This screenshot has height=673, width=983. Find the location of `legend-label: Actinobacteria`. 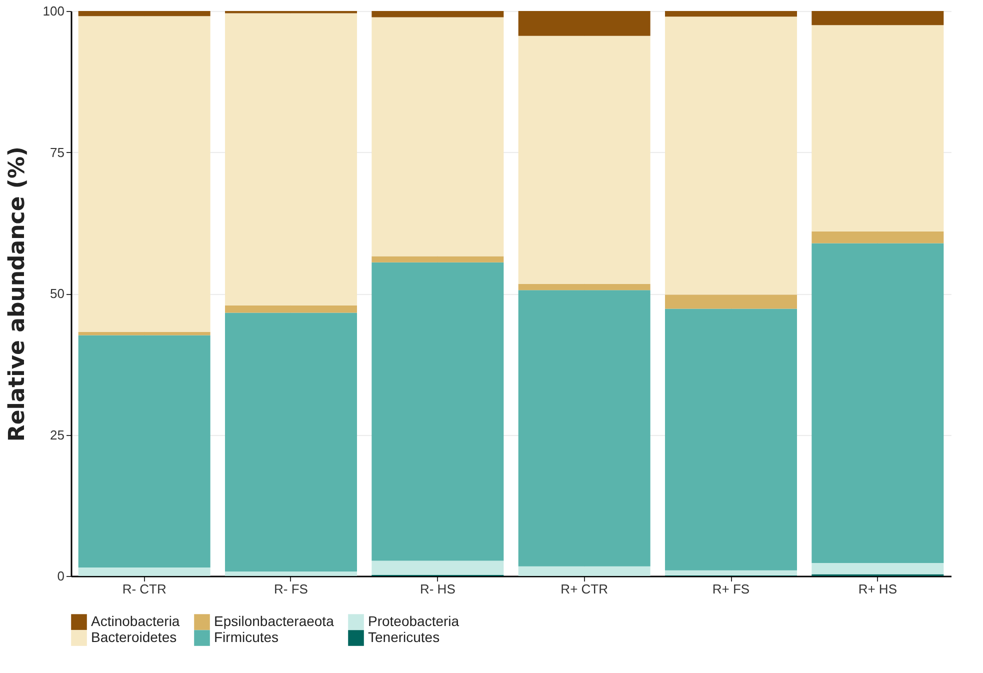

legend-label: Actinobacteria is located at coordinates (135, 621).